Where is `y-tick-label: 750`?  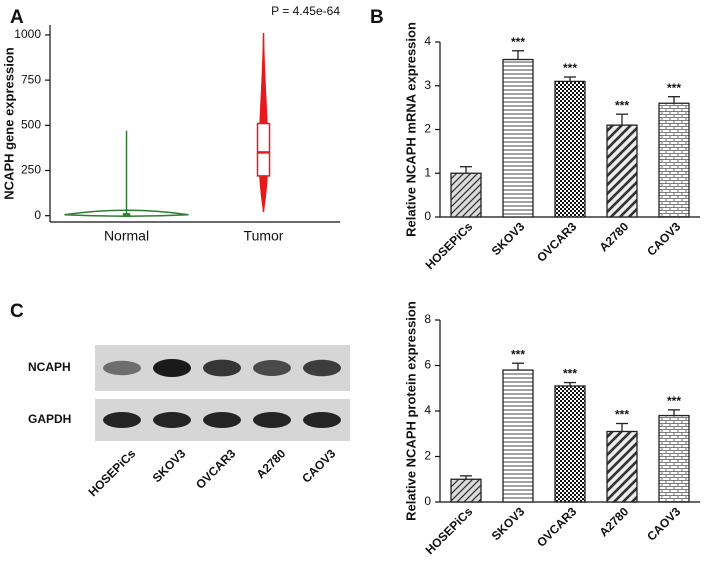
y-tick-label: 750 is located at coordinates (31, 79).